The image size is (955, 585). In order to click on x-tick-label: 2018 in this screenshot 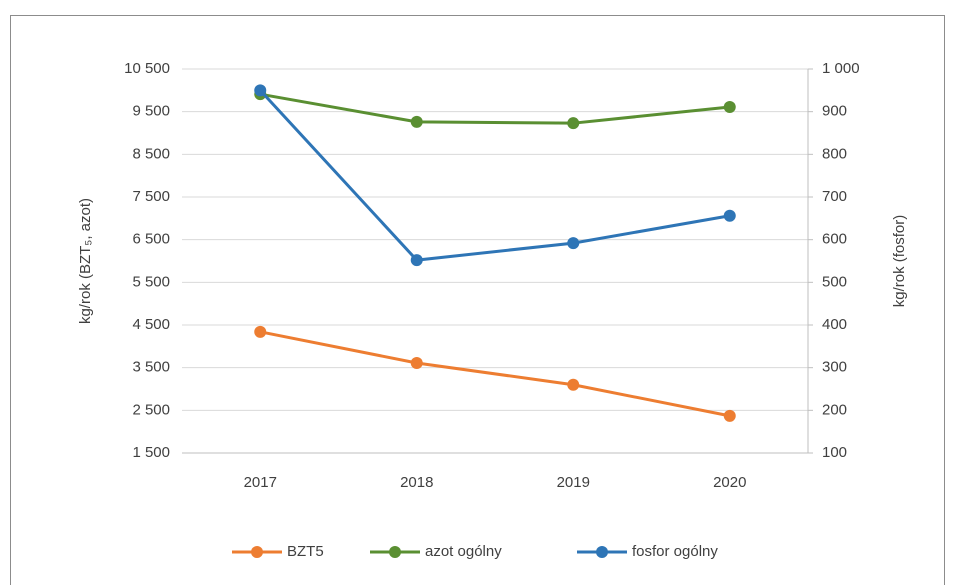, I will do `click(416, 482)`.